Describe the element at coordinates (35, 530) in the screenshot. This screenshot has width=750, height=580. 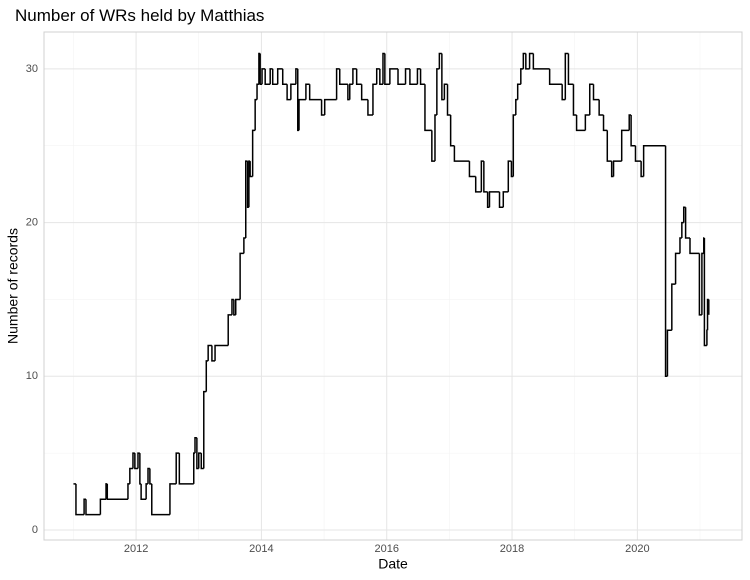
I see `y-tick-label: 0` at that location.